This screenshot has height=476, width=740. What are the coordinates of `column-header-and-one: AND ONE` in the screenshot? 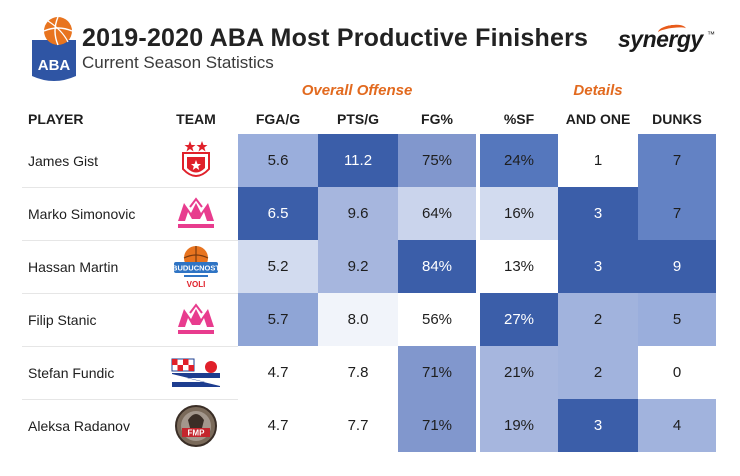 It's located at (598, 119).